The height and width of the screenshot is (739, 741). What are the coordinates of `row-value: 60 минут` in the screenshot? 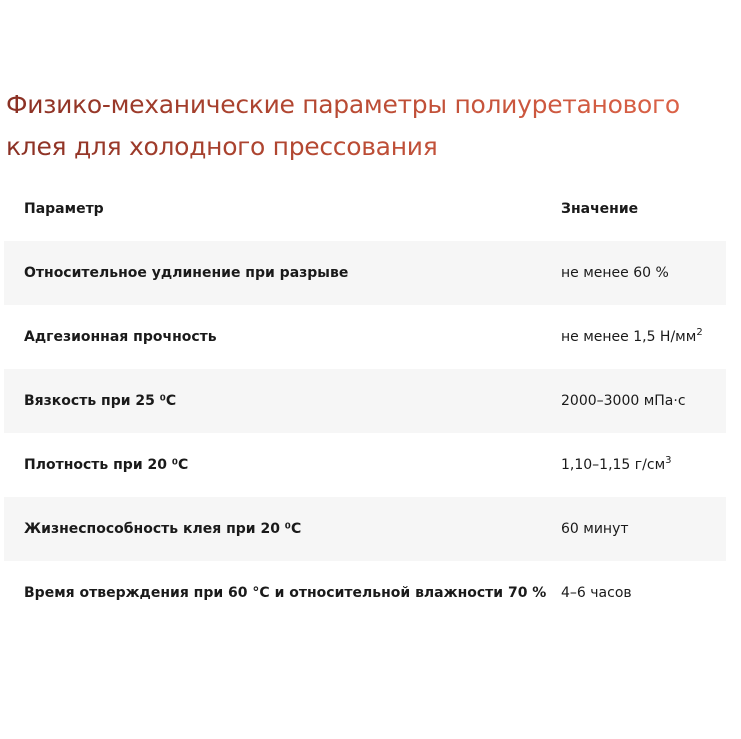 It's located at (595, 529).